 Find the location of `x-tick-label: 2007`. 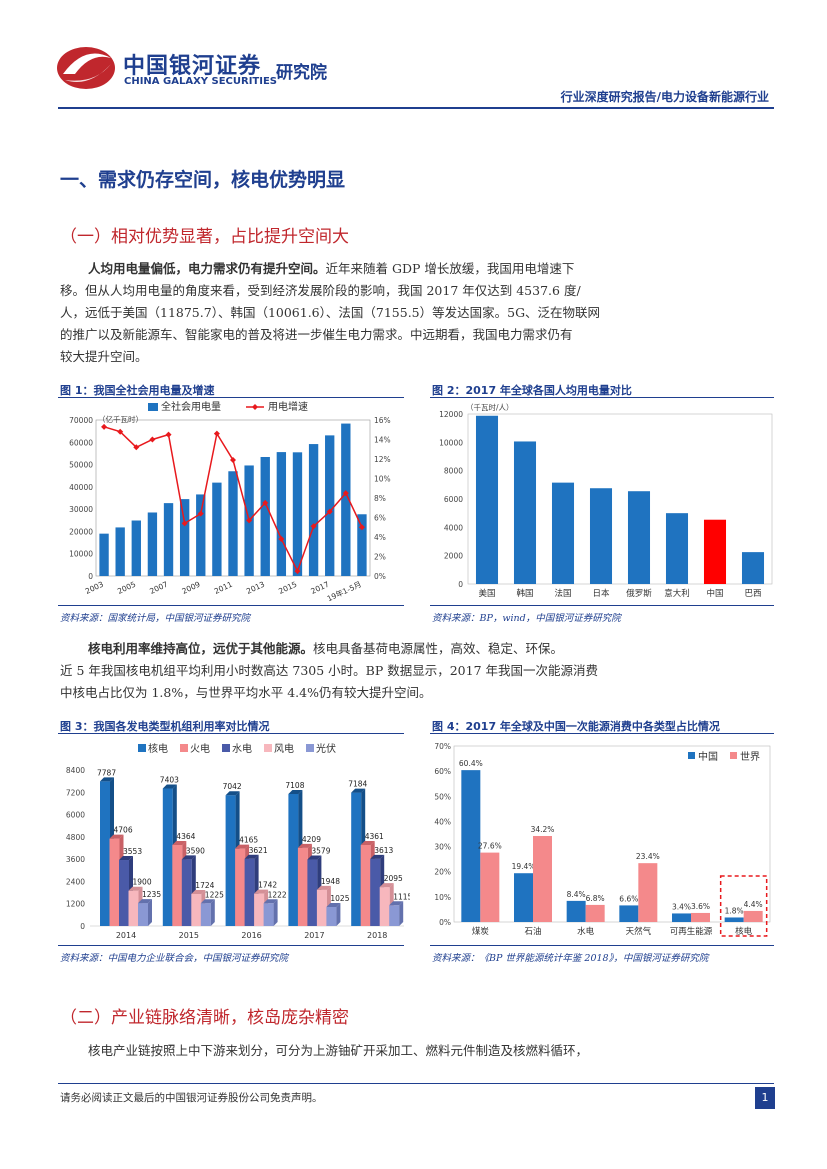

x-tick-label: 2007 is located at coordinates (158, 588).